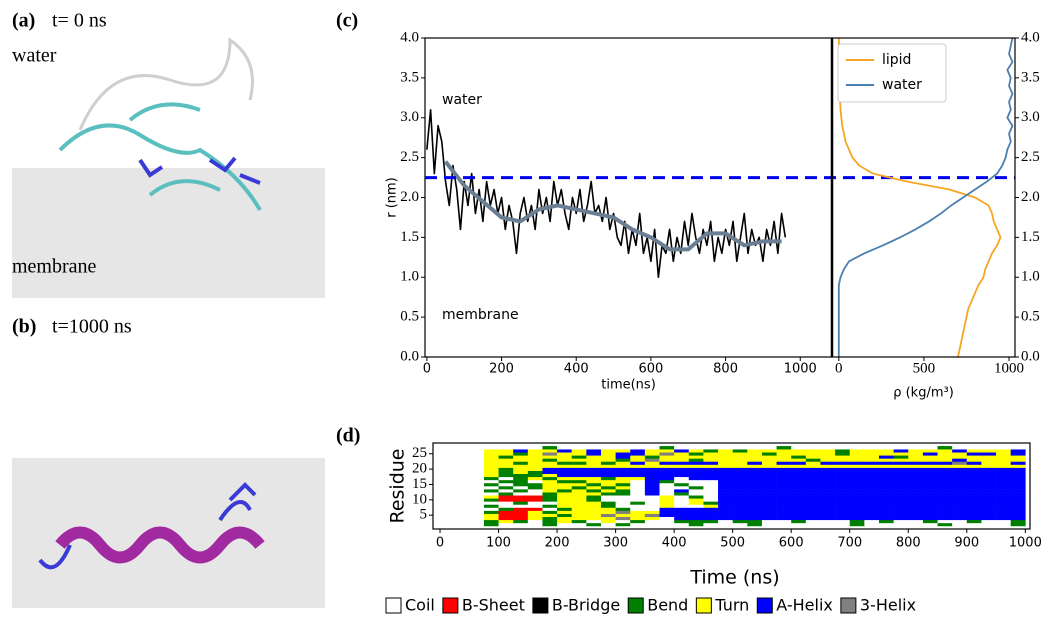 The image size is (1043, 619). Describe the element at coordinates (409, 197) in the screenshot. I see `y-tick-label: 2.0` at that location.